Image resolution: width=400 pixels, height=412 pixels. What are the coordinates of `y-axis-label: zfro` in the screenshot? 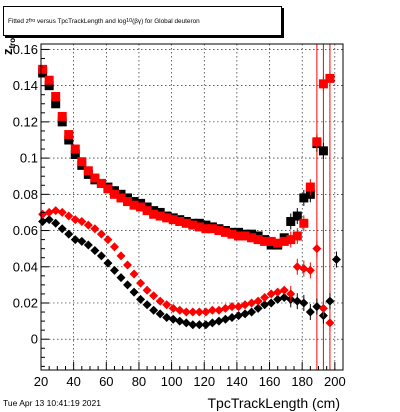 It's located at (8, 46).